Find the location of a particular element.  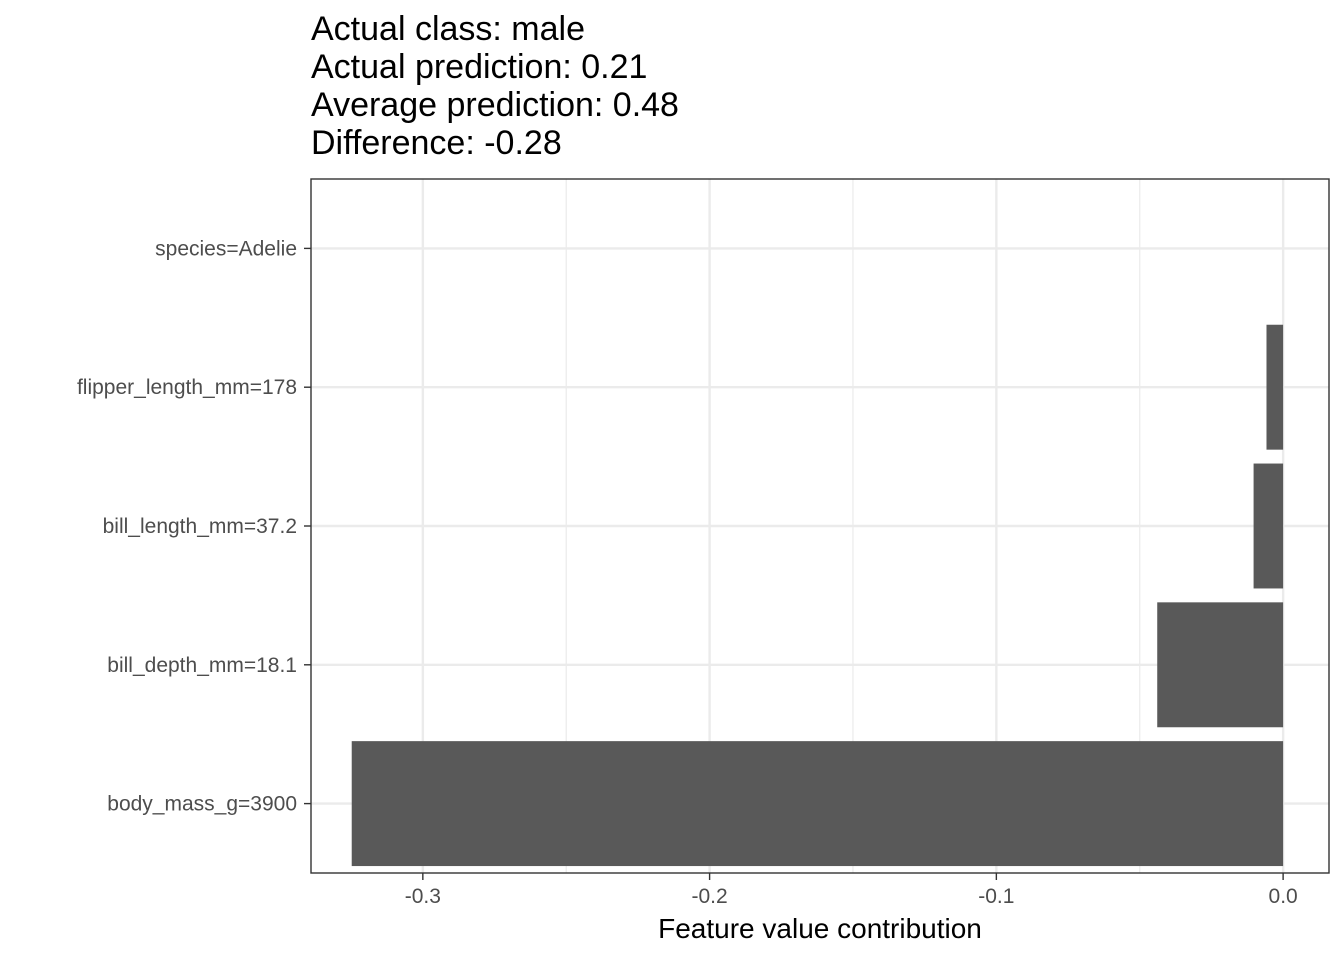

y-tick-label: species=Adelie is located at coordinates (226, 248).